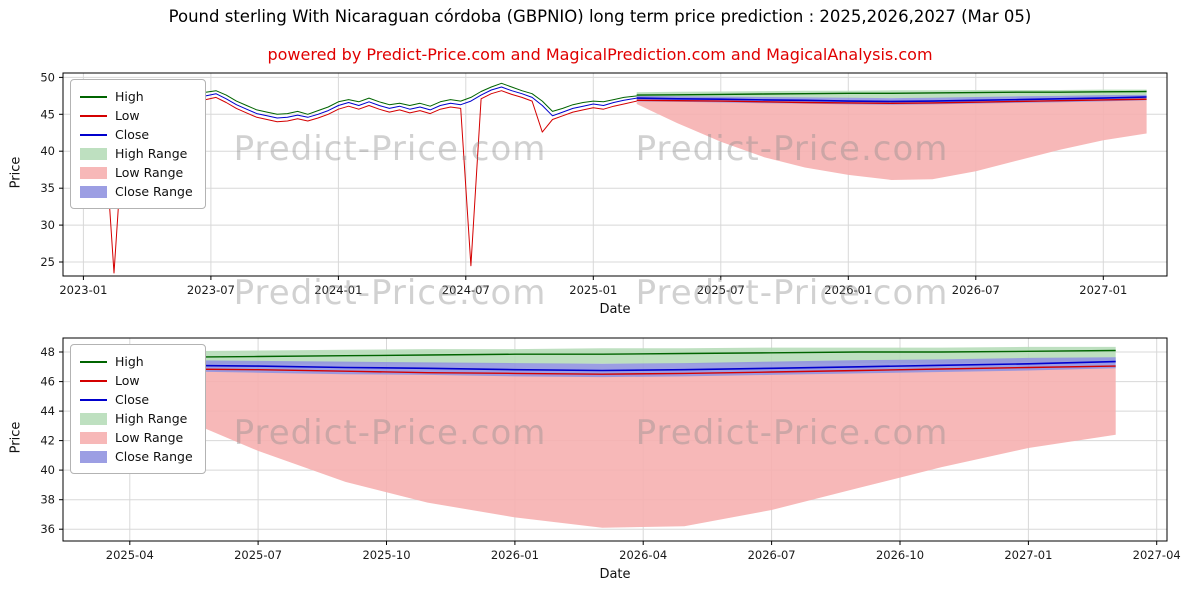  What do you see at coordinates (130, 555) in the screenshot?
I see `svg-text: 2025-04` at bounding box center [130, 555].